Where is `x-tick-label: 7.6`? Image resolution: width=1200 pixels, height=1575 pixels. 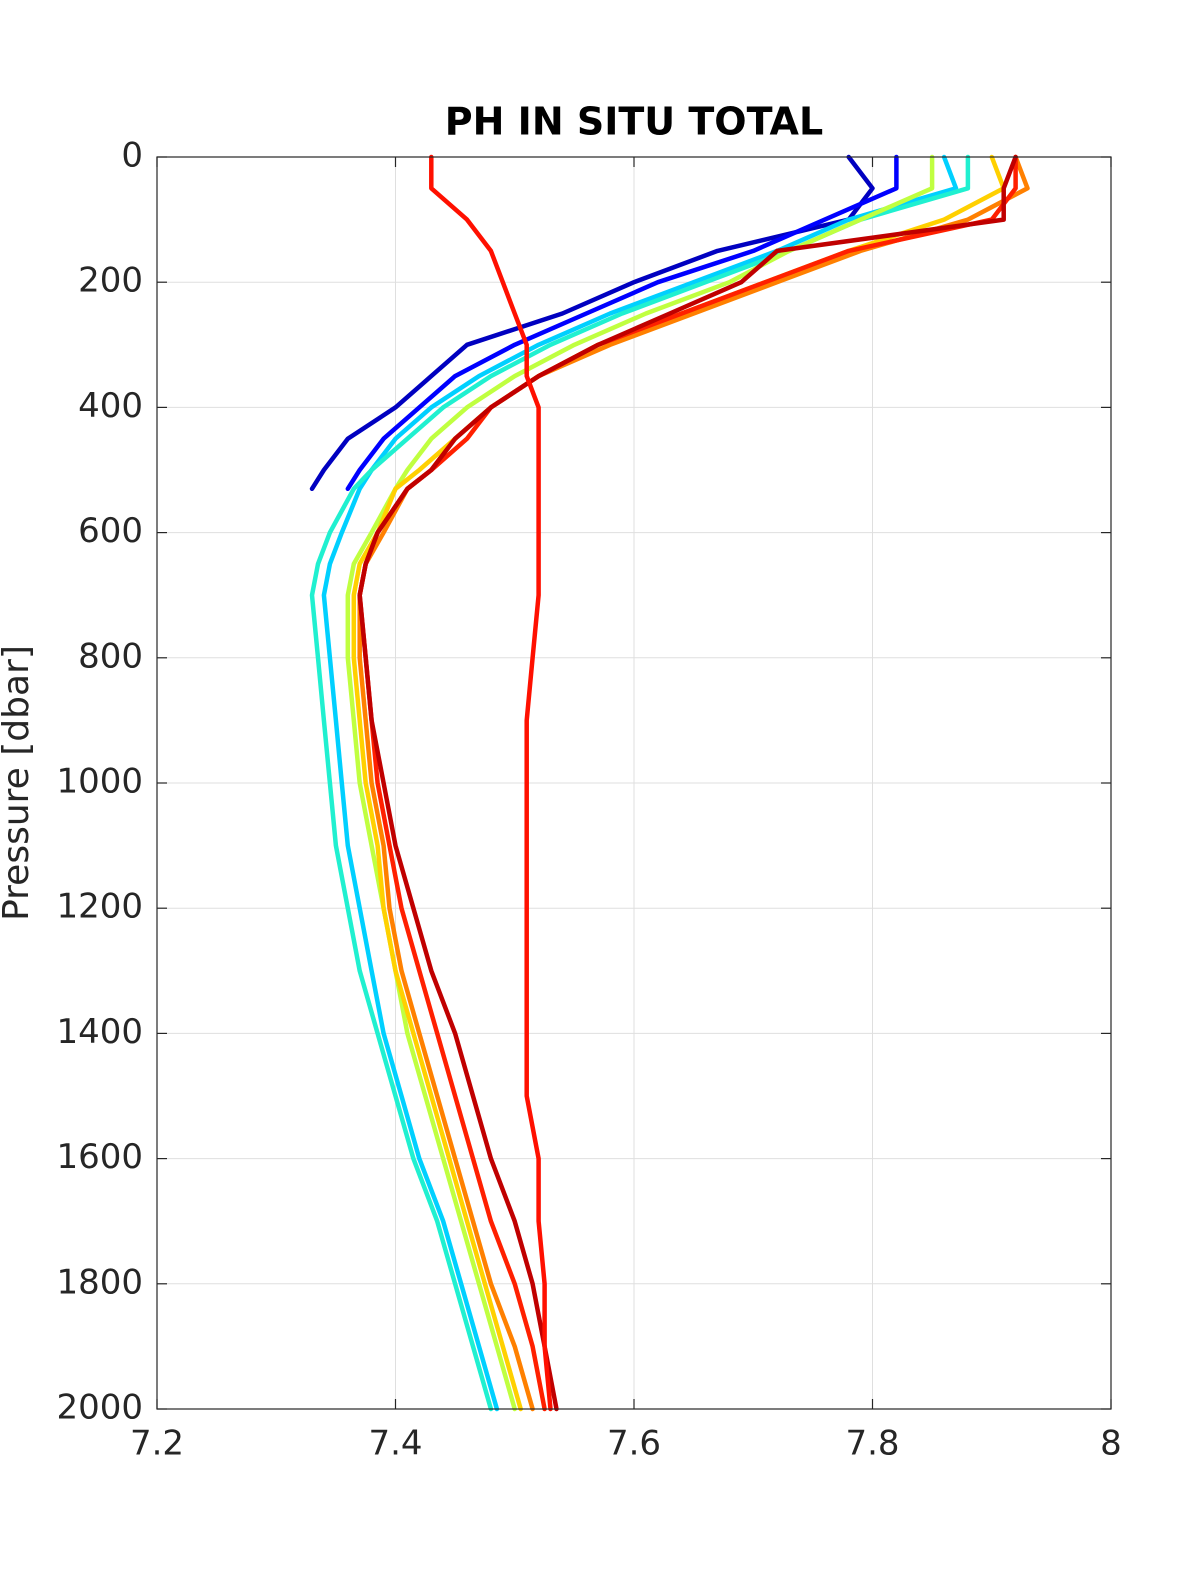
x-tick-label: 7.6 is located at coordinates (634, 1444).